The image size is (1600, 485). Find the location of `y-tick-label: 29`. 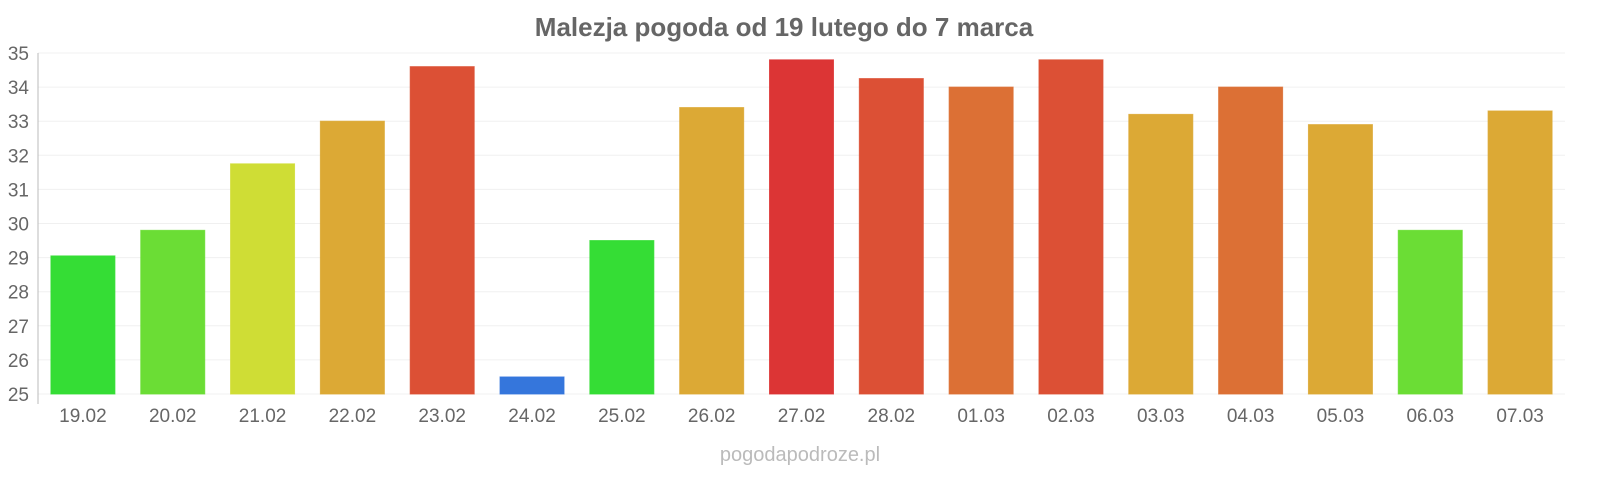

y-tick-label: 29 is located at coordinates (18, 259).